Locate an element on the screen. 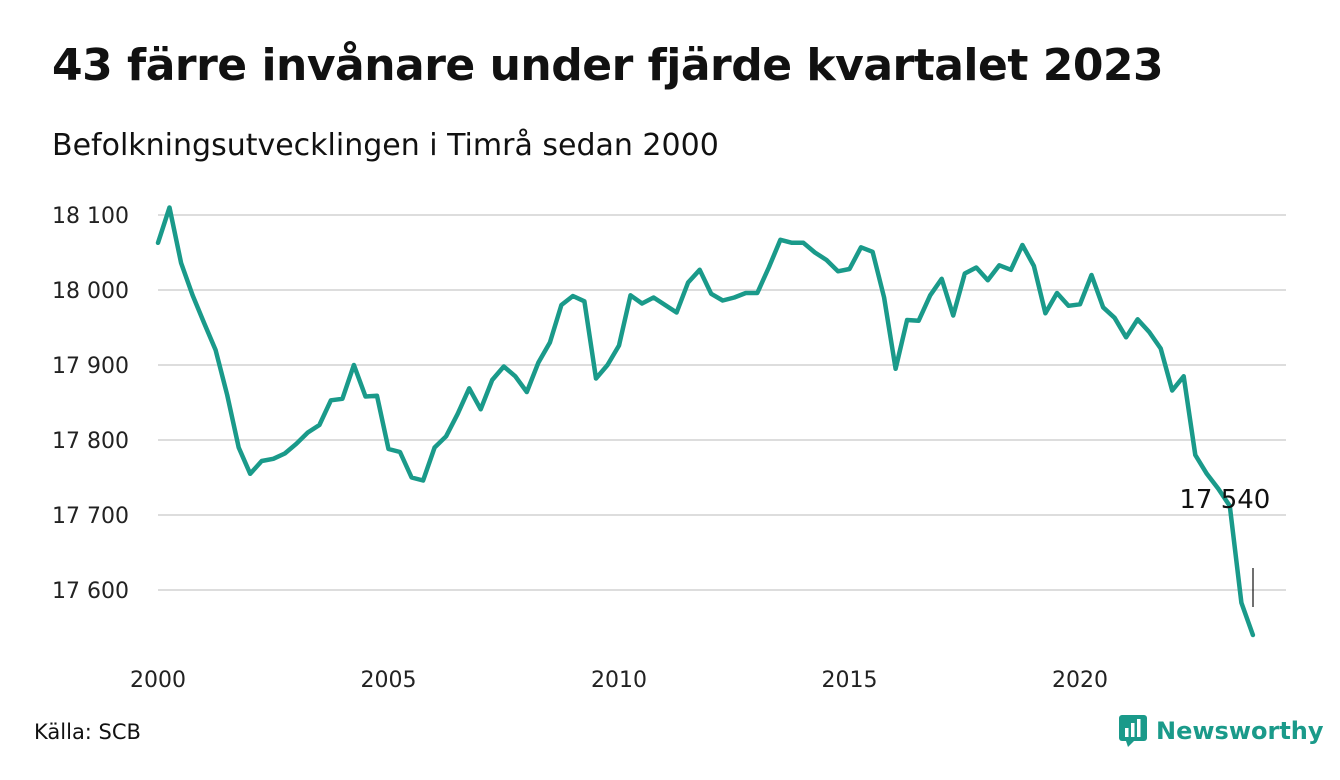  x-tick-label: 2020 is located at coordinates (1080, 680).